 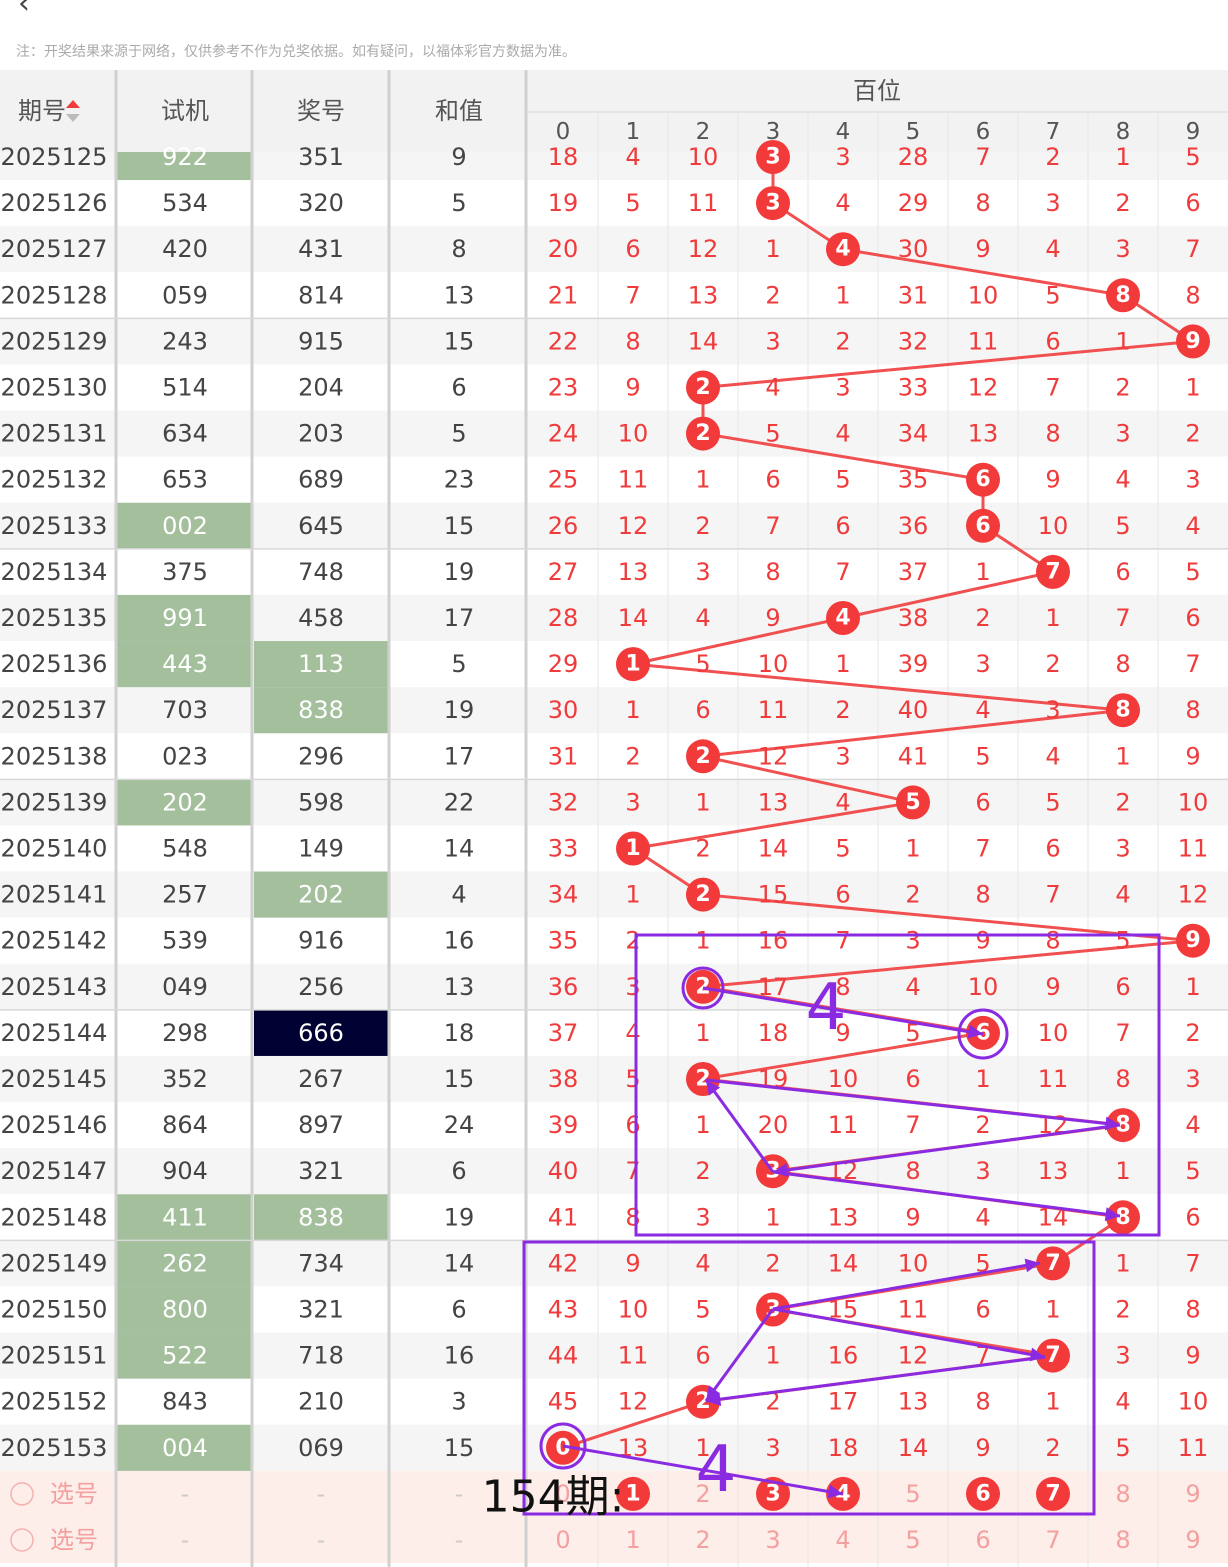 What do you see at coordinates (458, 434) in the screenshot?
I see `sum-cell: 5` at bounding box center [458, 434].